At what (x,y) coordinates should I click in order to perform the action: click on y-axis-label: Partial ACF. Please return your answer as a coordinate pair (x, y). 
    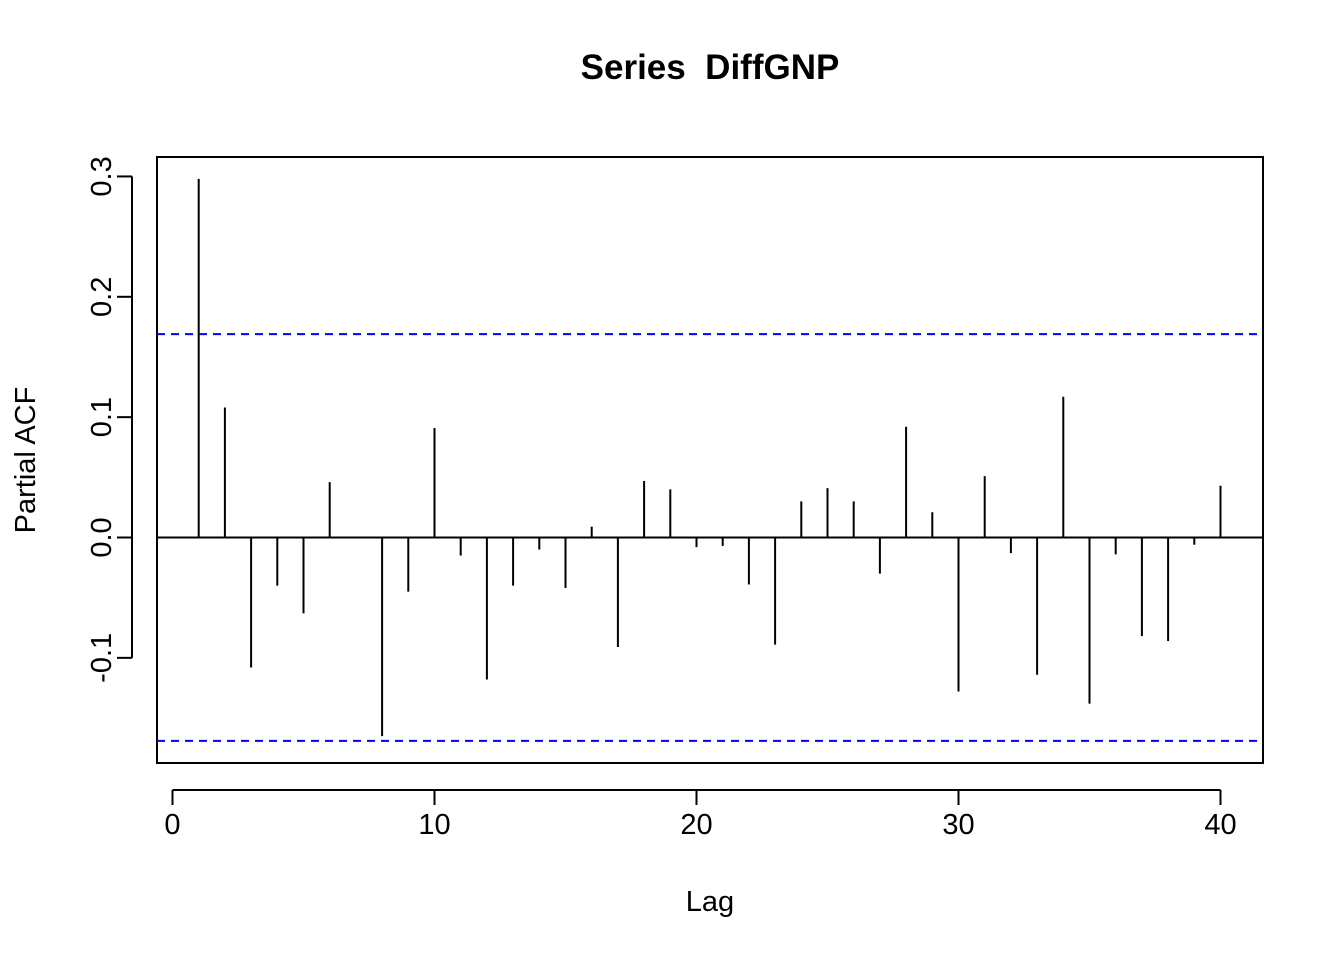
    Looking at the image, I should click on (26, 460).